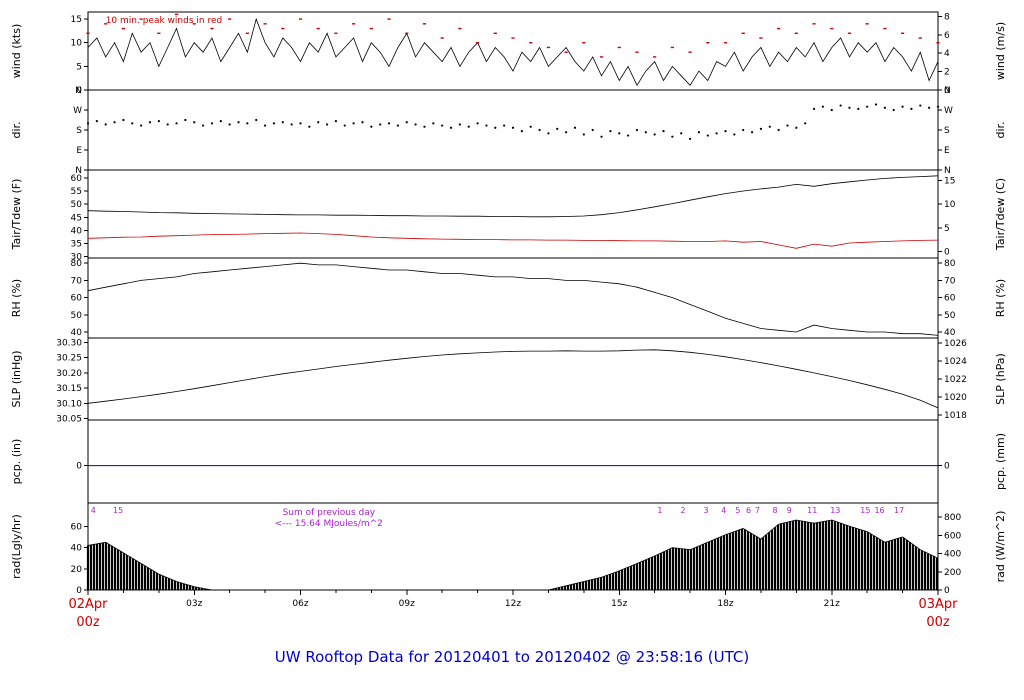 This screenshot has height=700, width=1024. What do you see at coordinates (76, 245) in the screenshot?
I see `y-tick-label: 35` at bounding box center [76, 245].